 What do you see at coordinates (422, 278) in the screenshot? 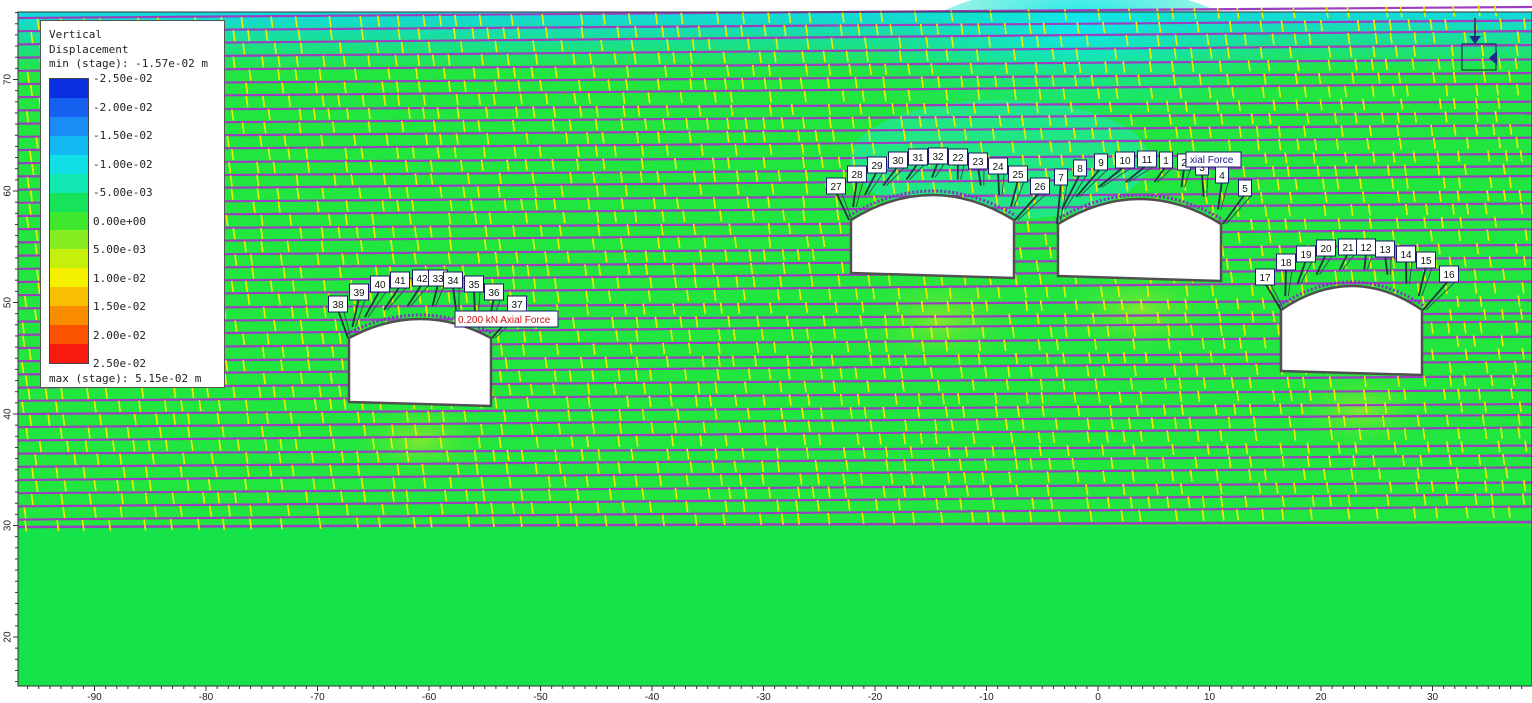
I see `bolt-label: 42` at bounding box center [422, 278].